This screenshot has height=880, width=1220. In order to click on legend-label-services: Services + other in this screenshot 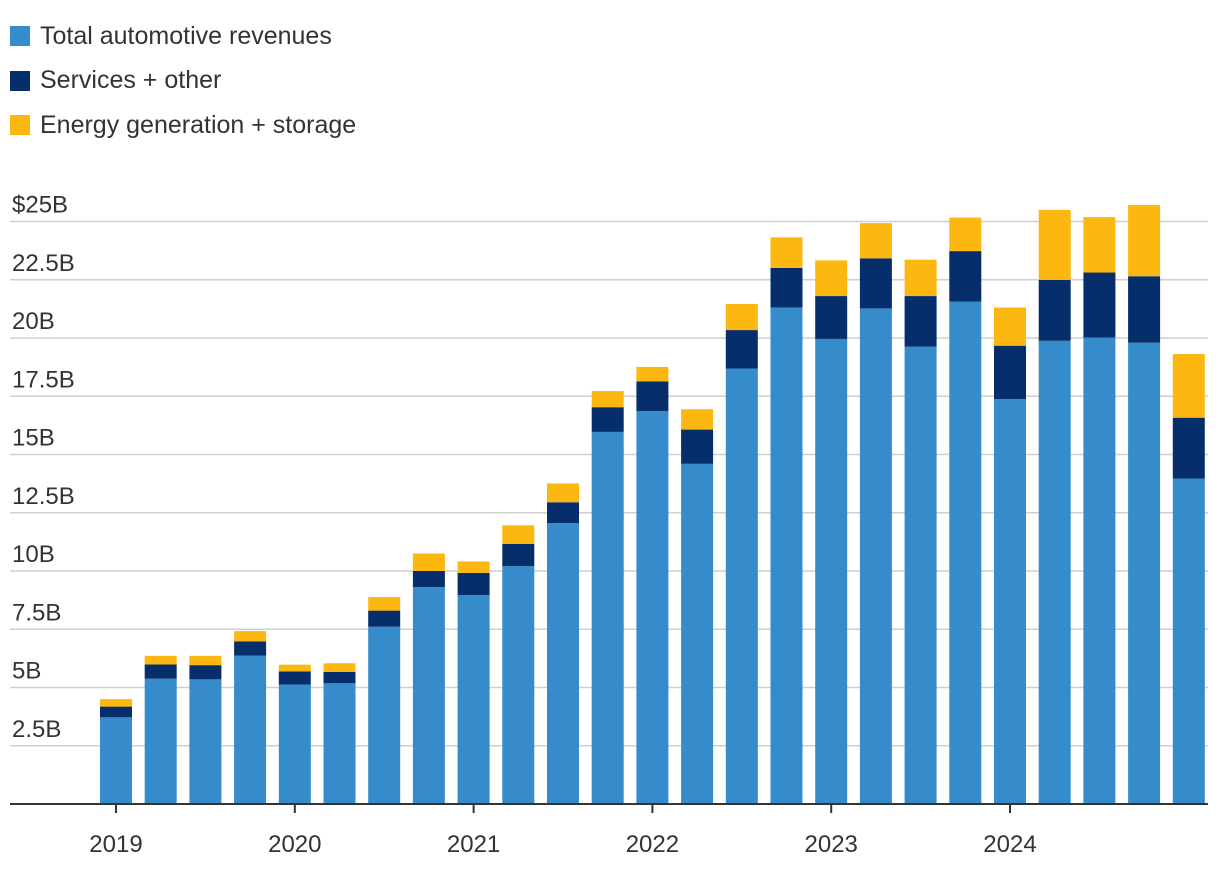, I will do `click(131, 80)`.